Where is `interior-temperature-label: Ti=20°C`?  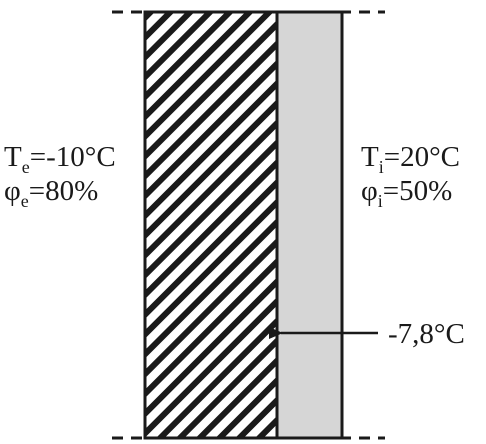
interior-temperature-label: Ti=20°C is located at coordinates (410, 159).